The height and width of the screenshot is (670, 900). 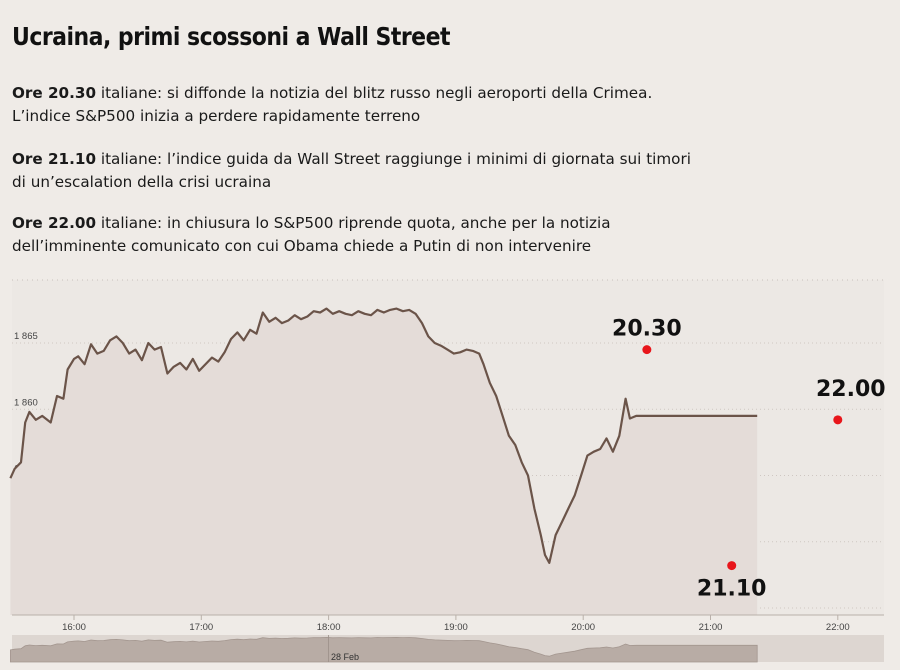 What do you see at coordinates (26, 336) in the screenshot?
I see `y-tick-label: 1 865` at bounding box center [26, 336].